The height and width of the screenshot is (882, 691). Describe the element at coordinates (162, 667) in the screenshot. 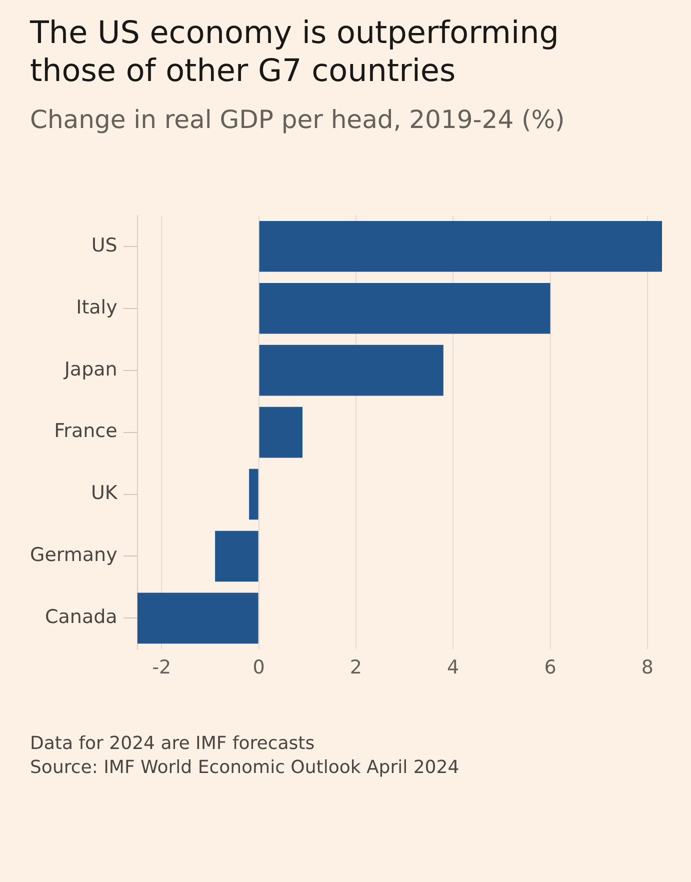

I see `x-tick-label: -2` at that location.